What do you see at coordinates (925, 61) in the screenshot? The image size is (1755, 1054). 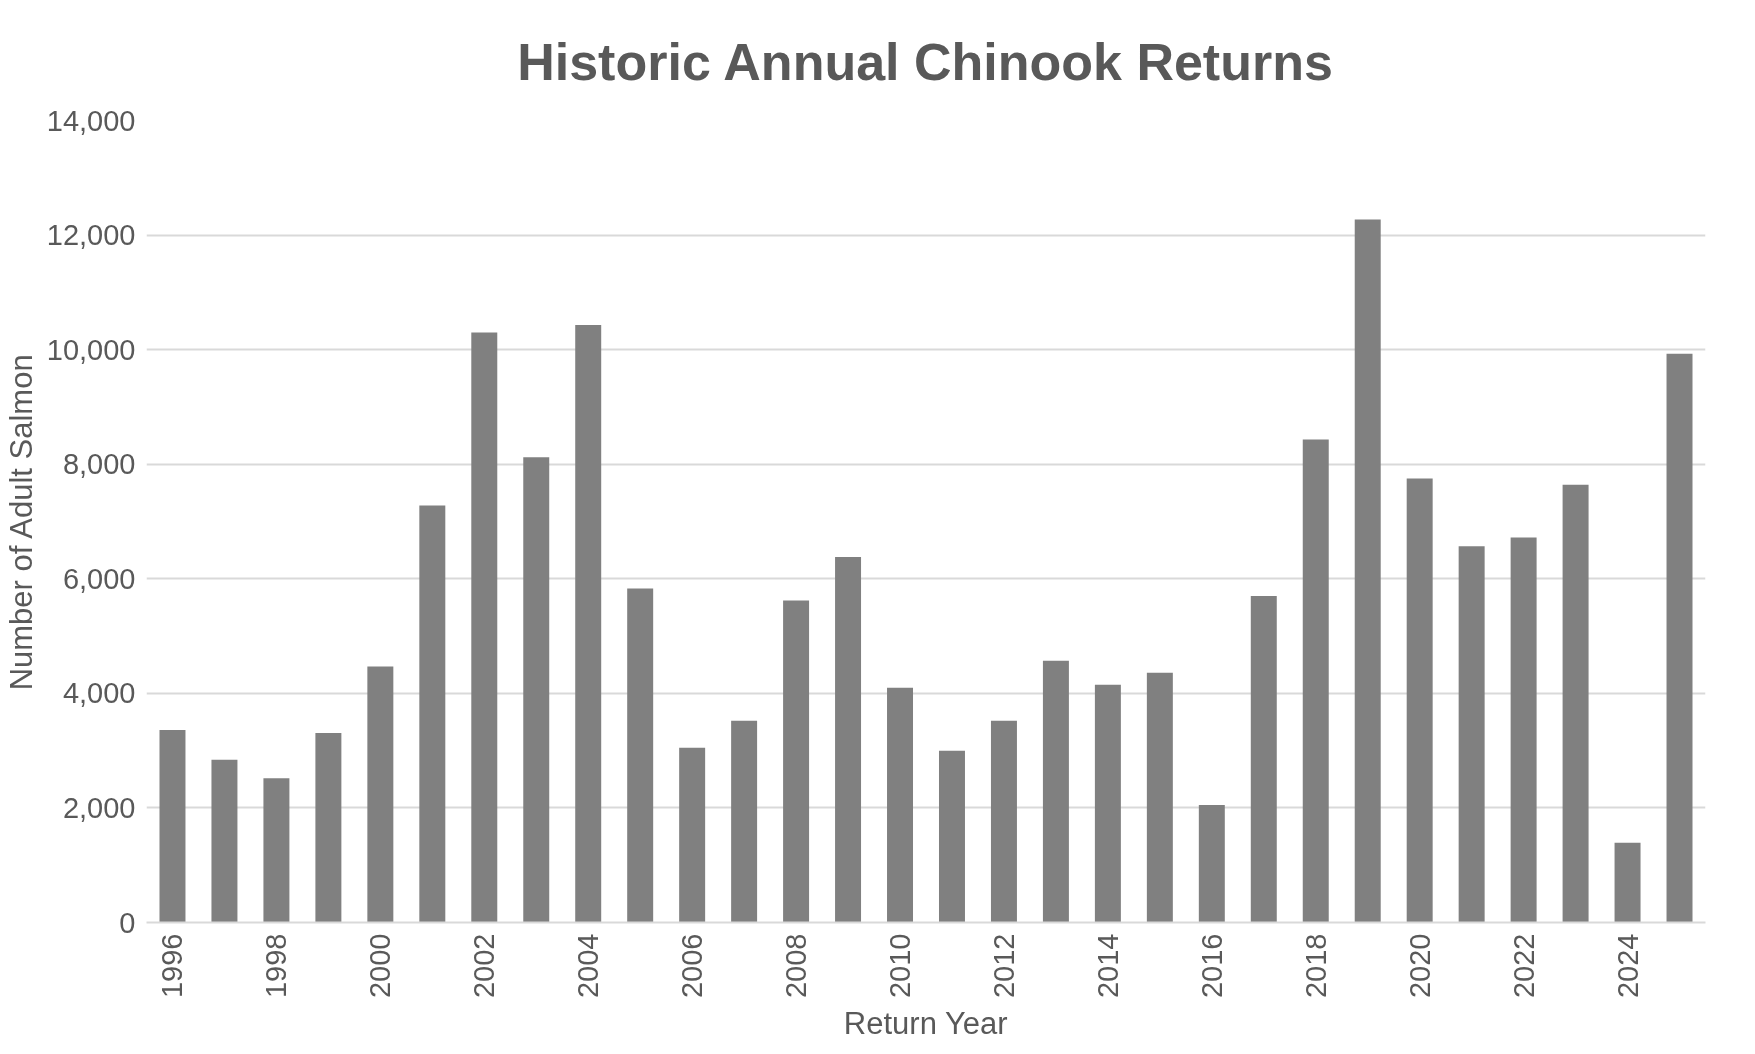 I see `chart-title: Historic Annual Chinook Returns` at bounding box center [925, 61].